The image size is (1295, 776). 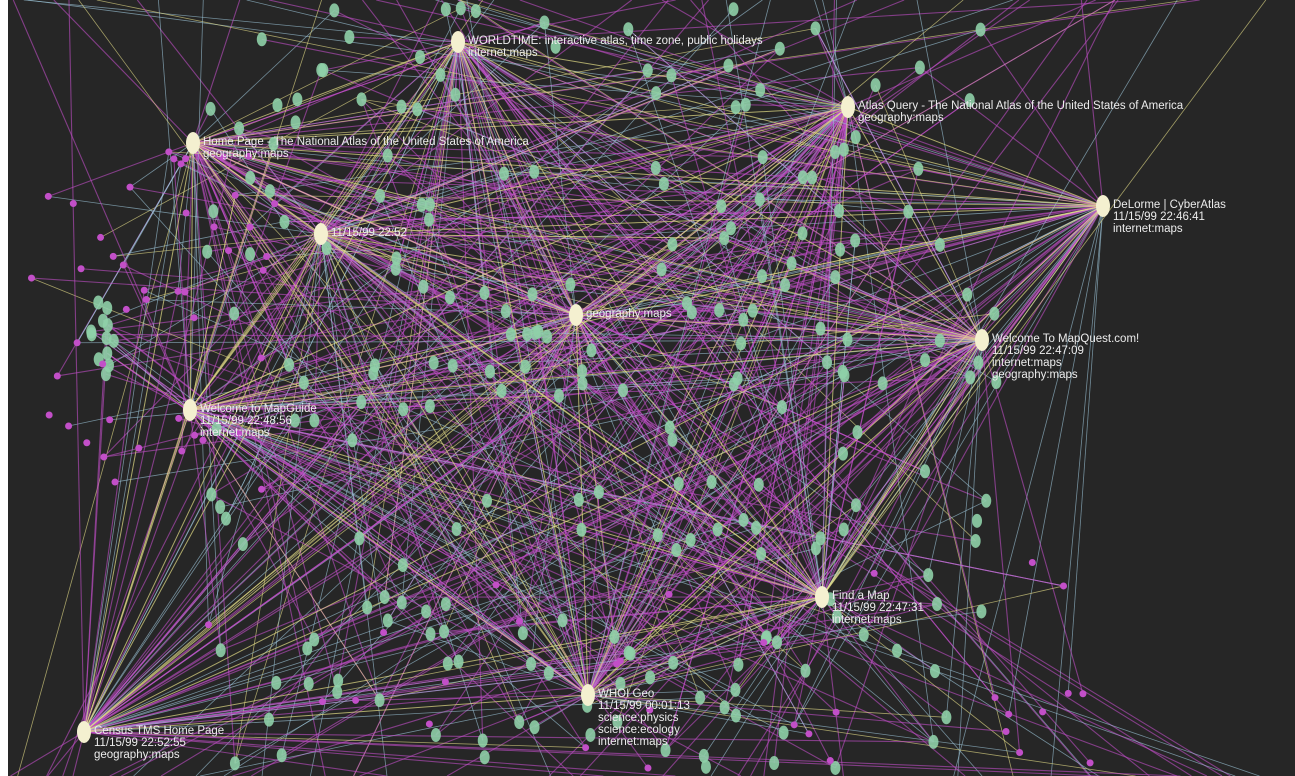 What do you see at coordinates (1038, 351) in the screenshot?
I see `node-label: 11/15/99 22:47:09` at bounding box center [1038, 351].